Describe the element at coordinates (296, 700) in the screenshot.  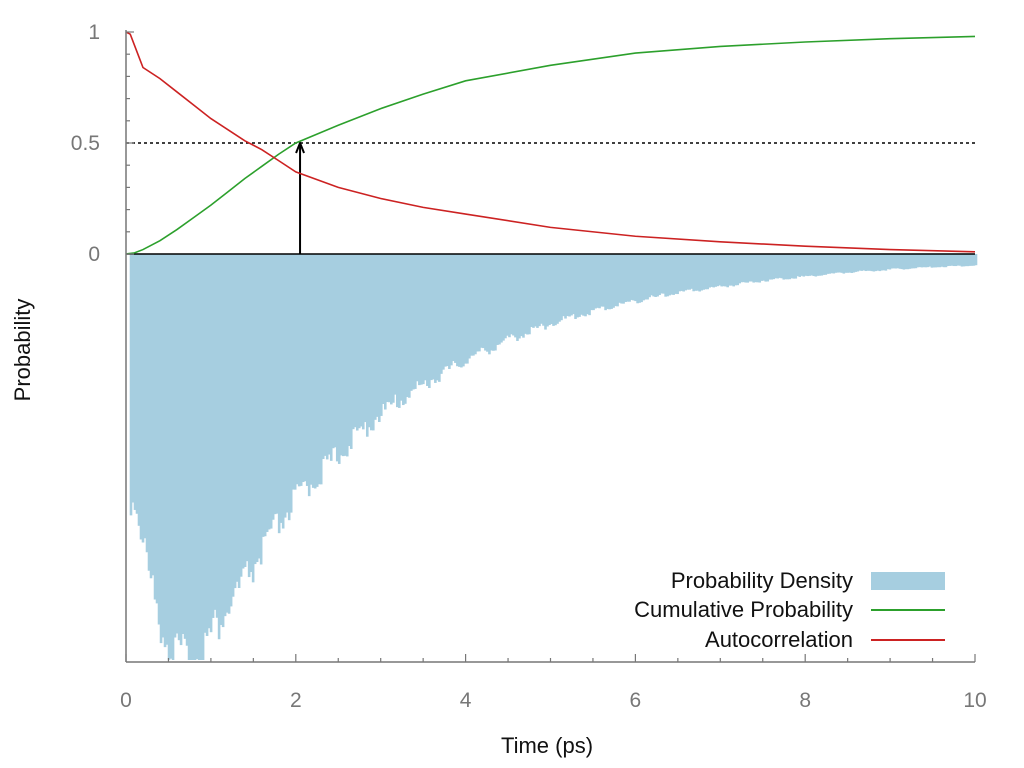
I see `x-tick-label: 2` at that location.